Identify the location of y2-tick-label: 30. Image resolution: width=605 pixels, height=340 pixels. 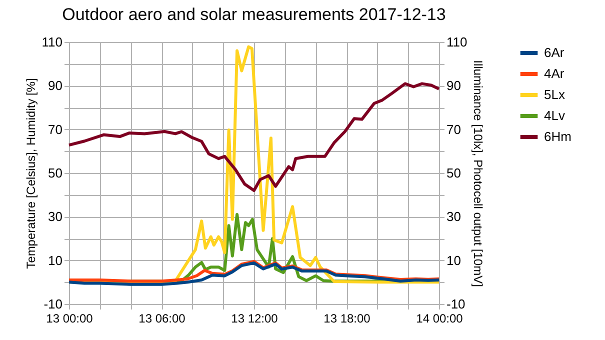
(453, 216).